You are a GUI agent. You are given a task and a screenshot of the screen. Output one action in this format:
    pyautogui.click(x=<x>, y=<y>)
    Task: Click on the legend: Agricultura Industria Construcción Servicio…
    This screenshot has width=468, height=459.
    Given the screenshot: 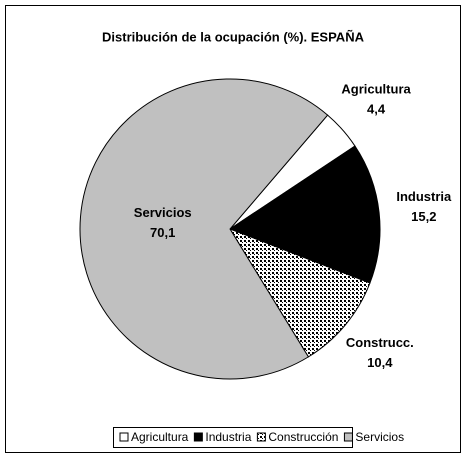 What is the action you would take?
    pyautogui.click(x=261, y=437)
    